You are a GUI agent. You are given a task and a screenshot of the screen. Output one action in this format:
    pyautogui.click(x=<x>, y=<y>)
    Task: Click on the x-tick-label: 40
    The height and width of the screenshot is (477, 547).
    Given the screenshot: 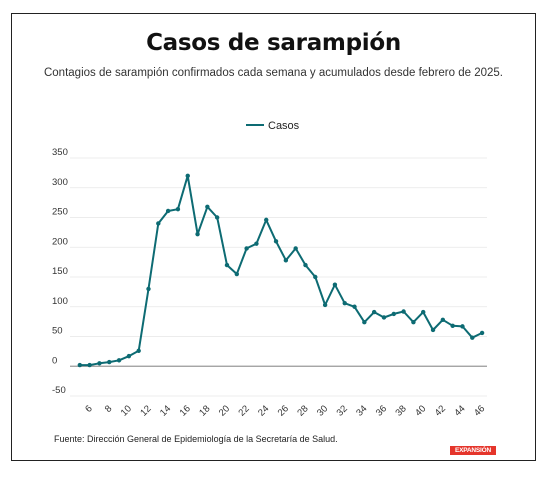 What is the action you would take?
    pyautogui.click(x=420, y=410)
    